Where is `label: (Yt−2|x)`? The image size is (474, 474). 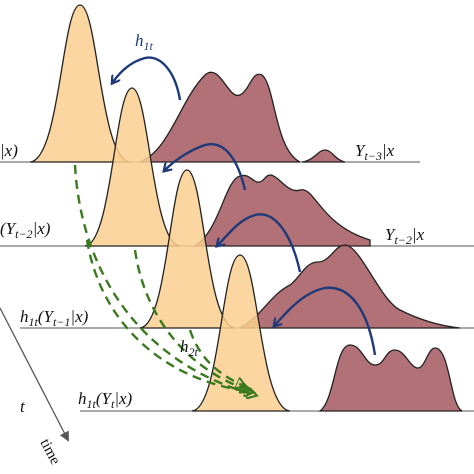
label: (Yt−2|x) is located at coordinates (25, 230).